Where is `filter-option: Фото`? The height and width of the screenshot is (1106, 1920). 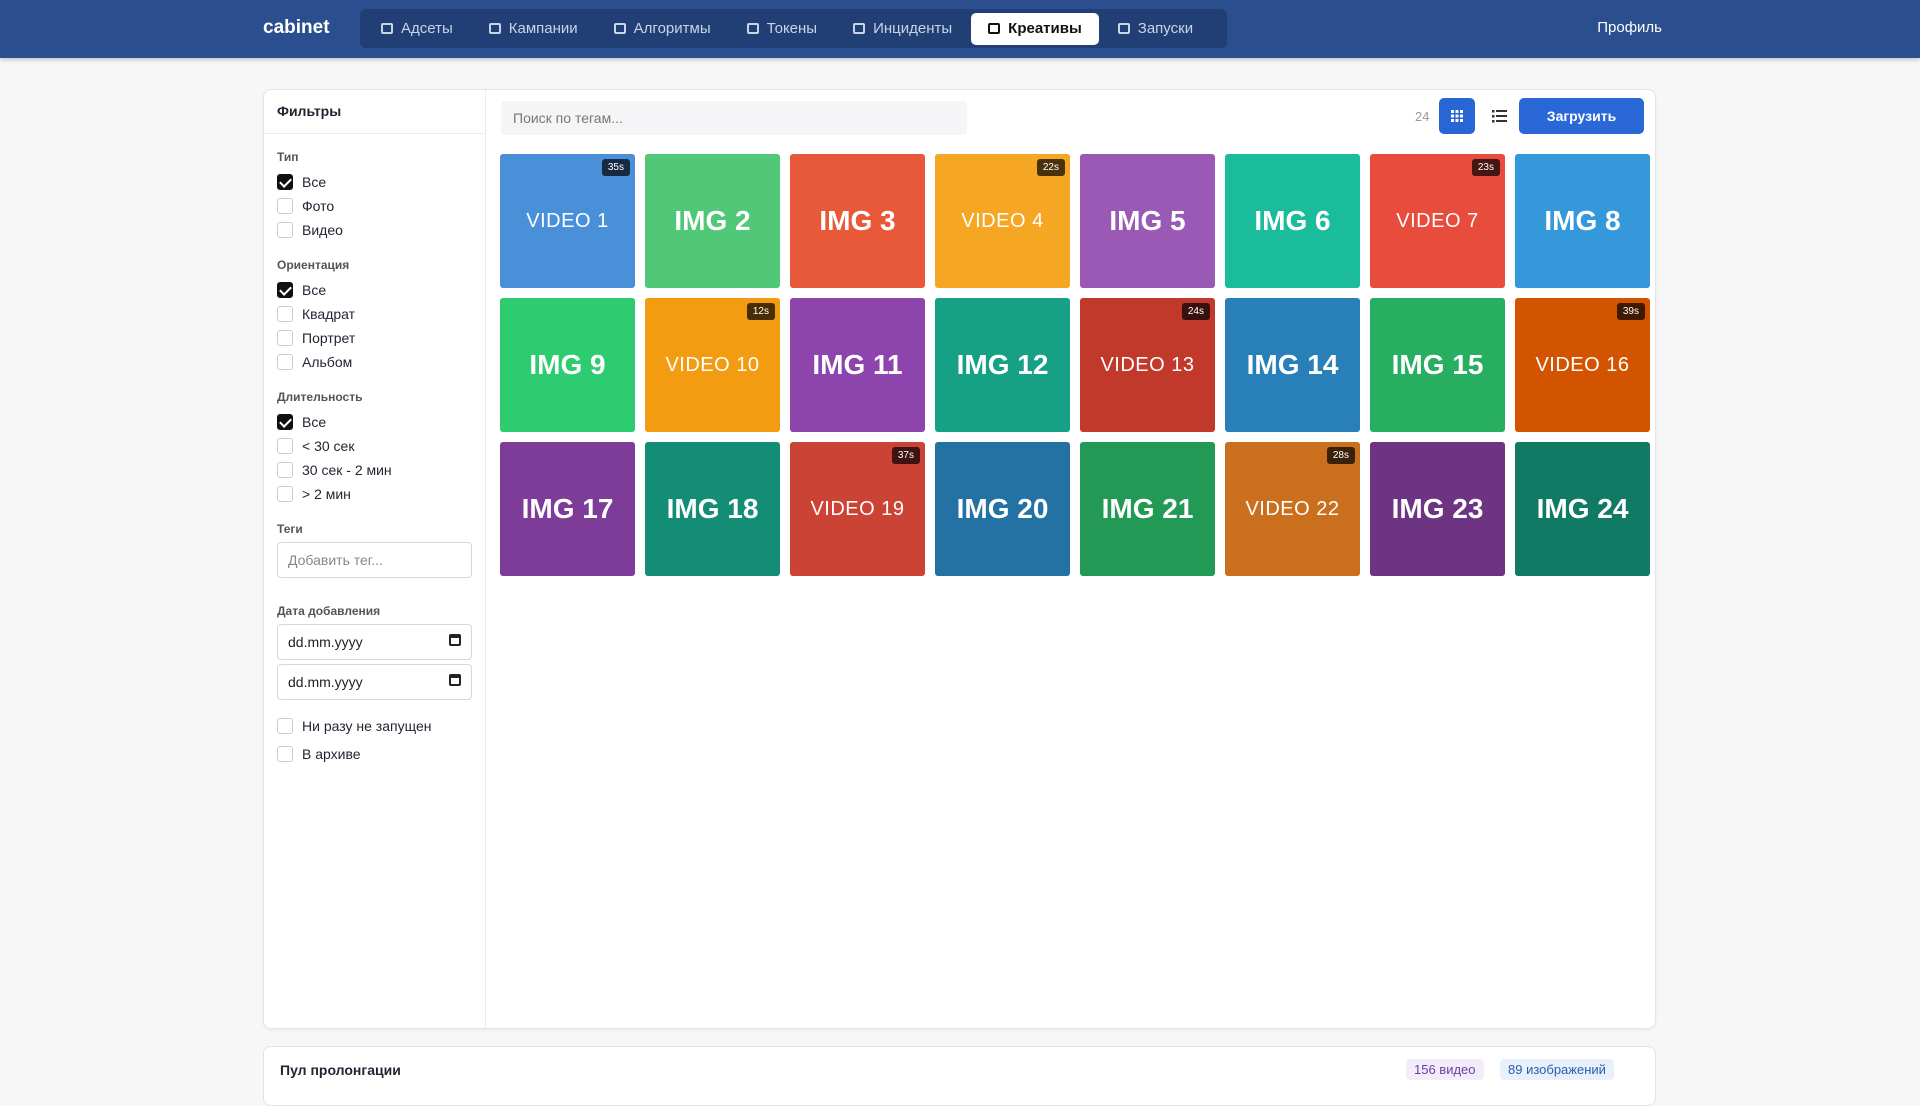
filter-option: Фото is located at coordinates (374, 206).